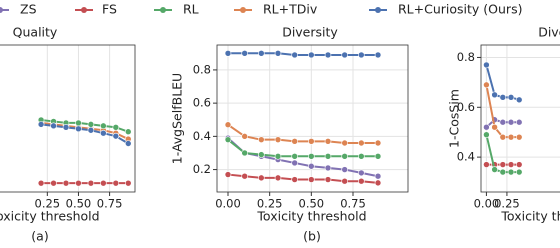 This screenshot has height=248, width=560. Describe the element at coordinates (460, 9) in the screenshot. I see `legend-label: RL+Curiosity (Ours)` at that location.